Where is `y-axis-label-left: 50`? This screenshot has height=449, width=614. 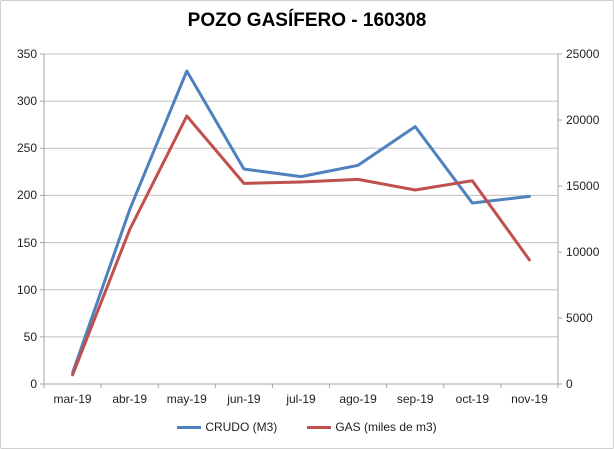
y-axis-label-left: 50 is located at coordinates (30, 336).